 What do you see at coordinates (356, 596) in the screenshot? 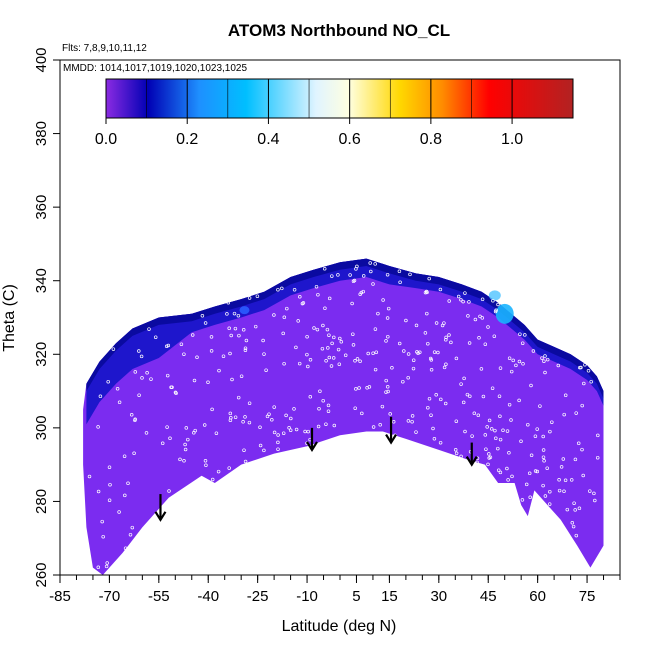
I see `x-tick-label: 5` at bounding box center [356, 596].